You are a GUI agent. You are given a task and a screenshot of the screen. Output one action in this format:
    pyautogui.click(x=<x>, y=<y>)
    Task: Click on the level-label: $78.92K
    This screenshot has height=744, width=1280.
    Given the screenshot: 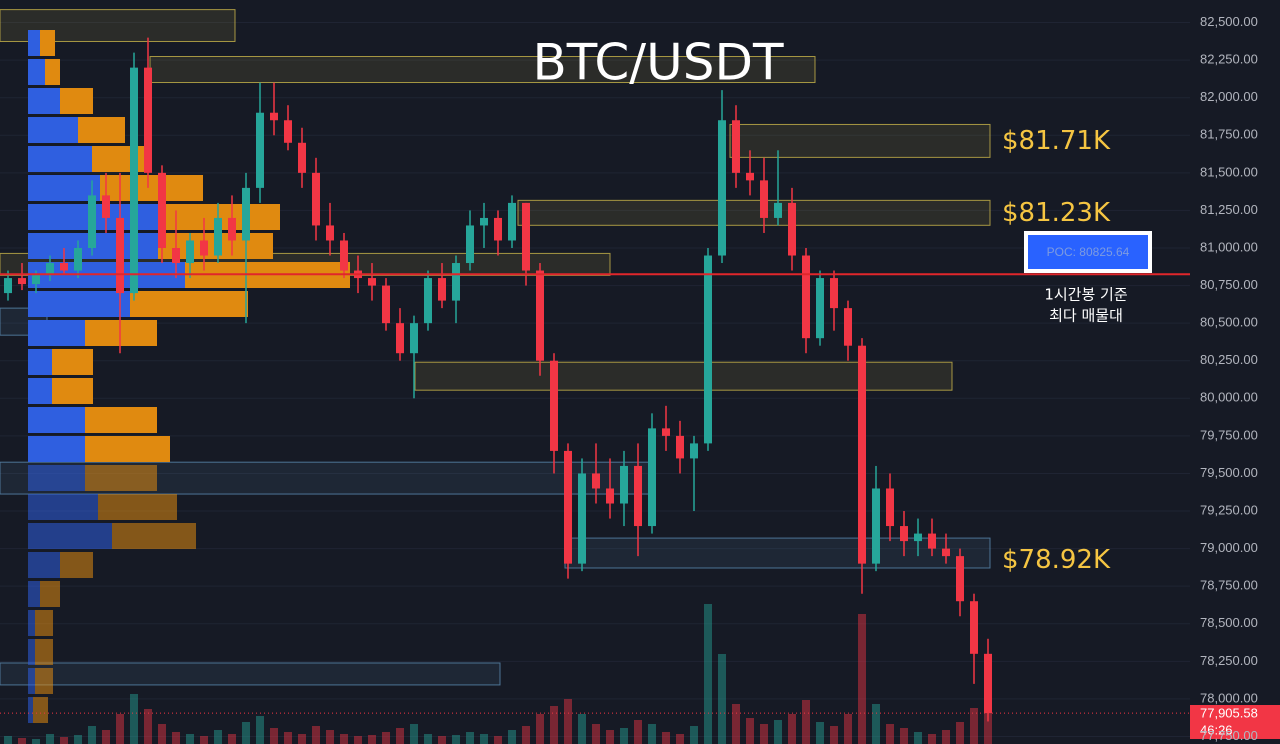 What is the action you would take?
    pyautogui.click(x=1056, y=560)
    